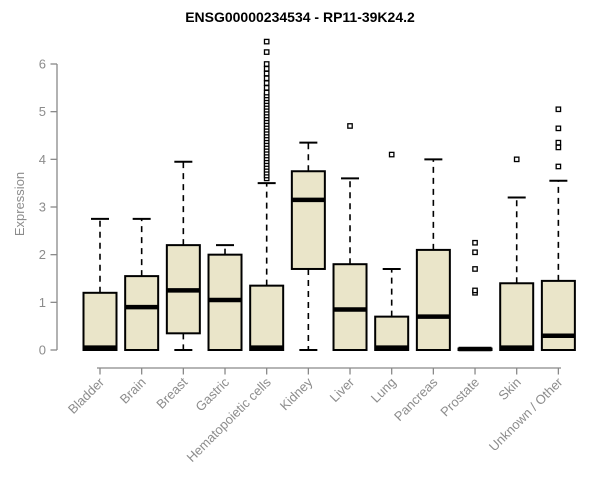 This screenshot has height=500, width=600. What do you see at coordinates (133, 391) in the screenshot?
I see `x-tick-label-brain: Brain` at bounding box center [133, 391].